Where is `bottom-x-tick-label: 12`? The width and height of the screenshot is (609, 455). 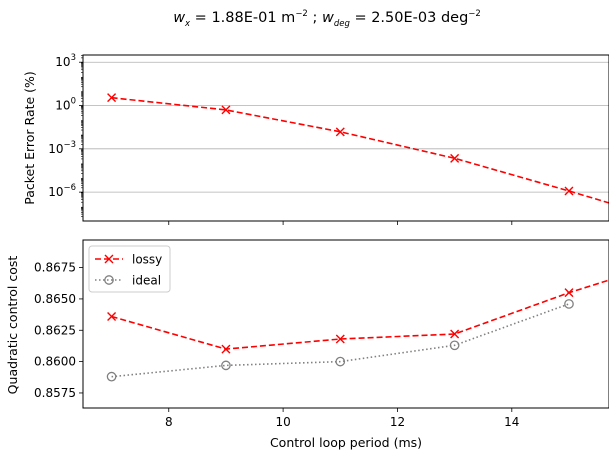 bottom-x-tick-label: 12 is located at coordinates (397, 422).